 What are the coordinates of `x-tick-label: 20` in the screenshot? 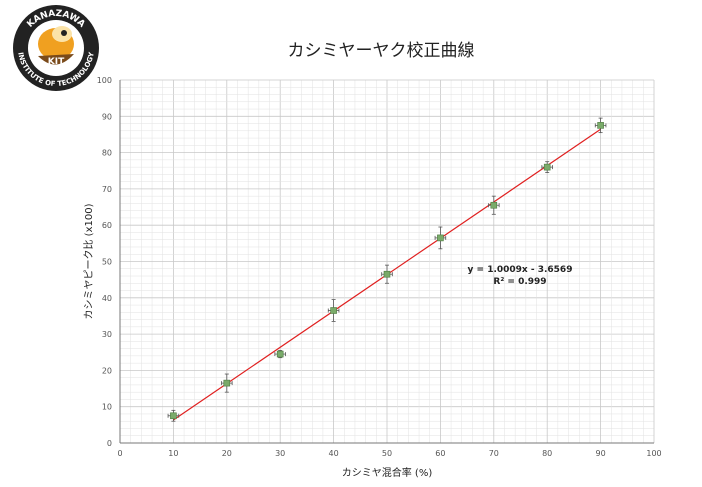 It's located at (227, 453).